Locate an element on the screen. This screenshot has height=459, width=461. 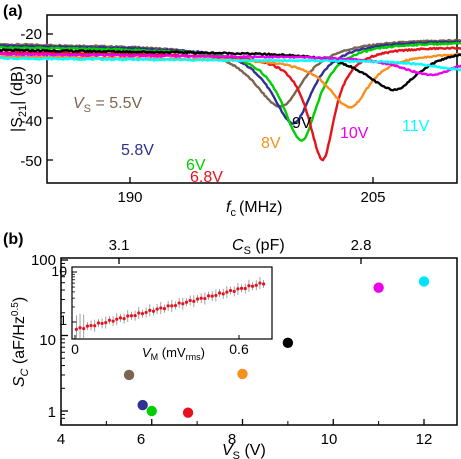
b-xtick-label: 12 is located at coordinates (424, 439).